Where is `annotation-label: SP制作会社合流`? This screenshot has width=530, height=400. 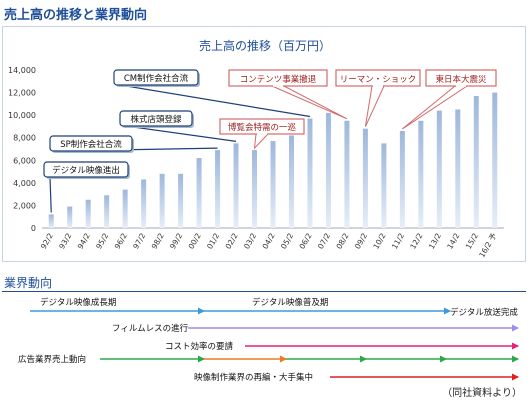 annotation-label: SP制作会社合流 is located at coordinates (91, 144).